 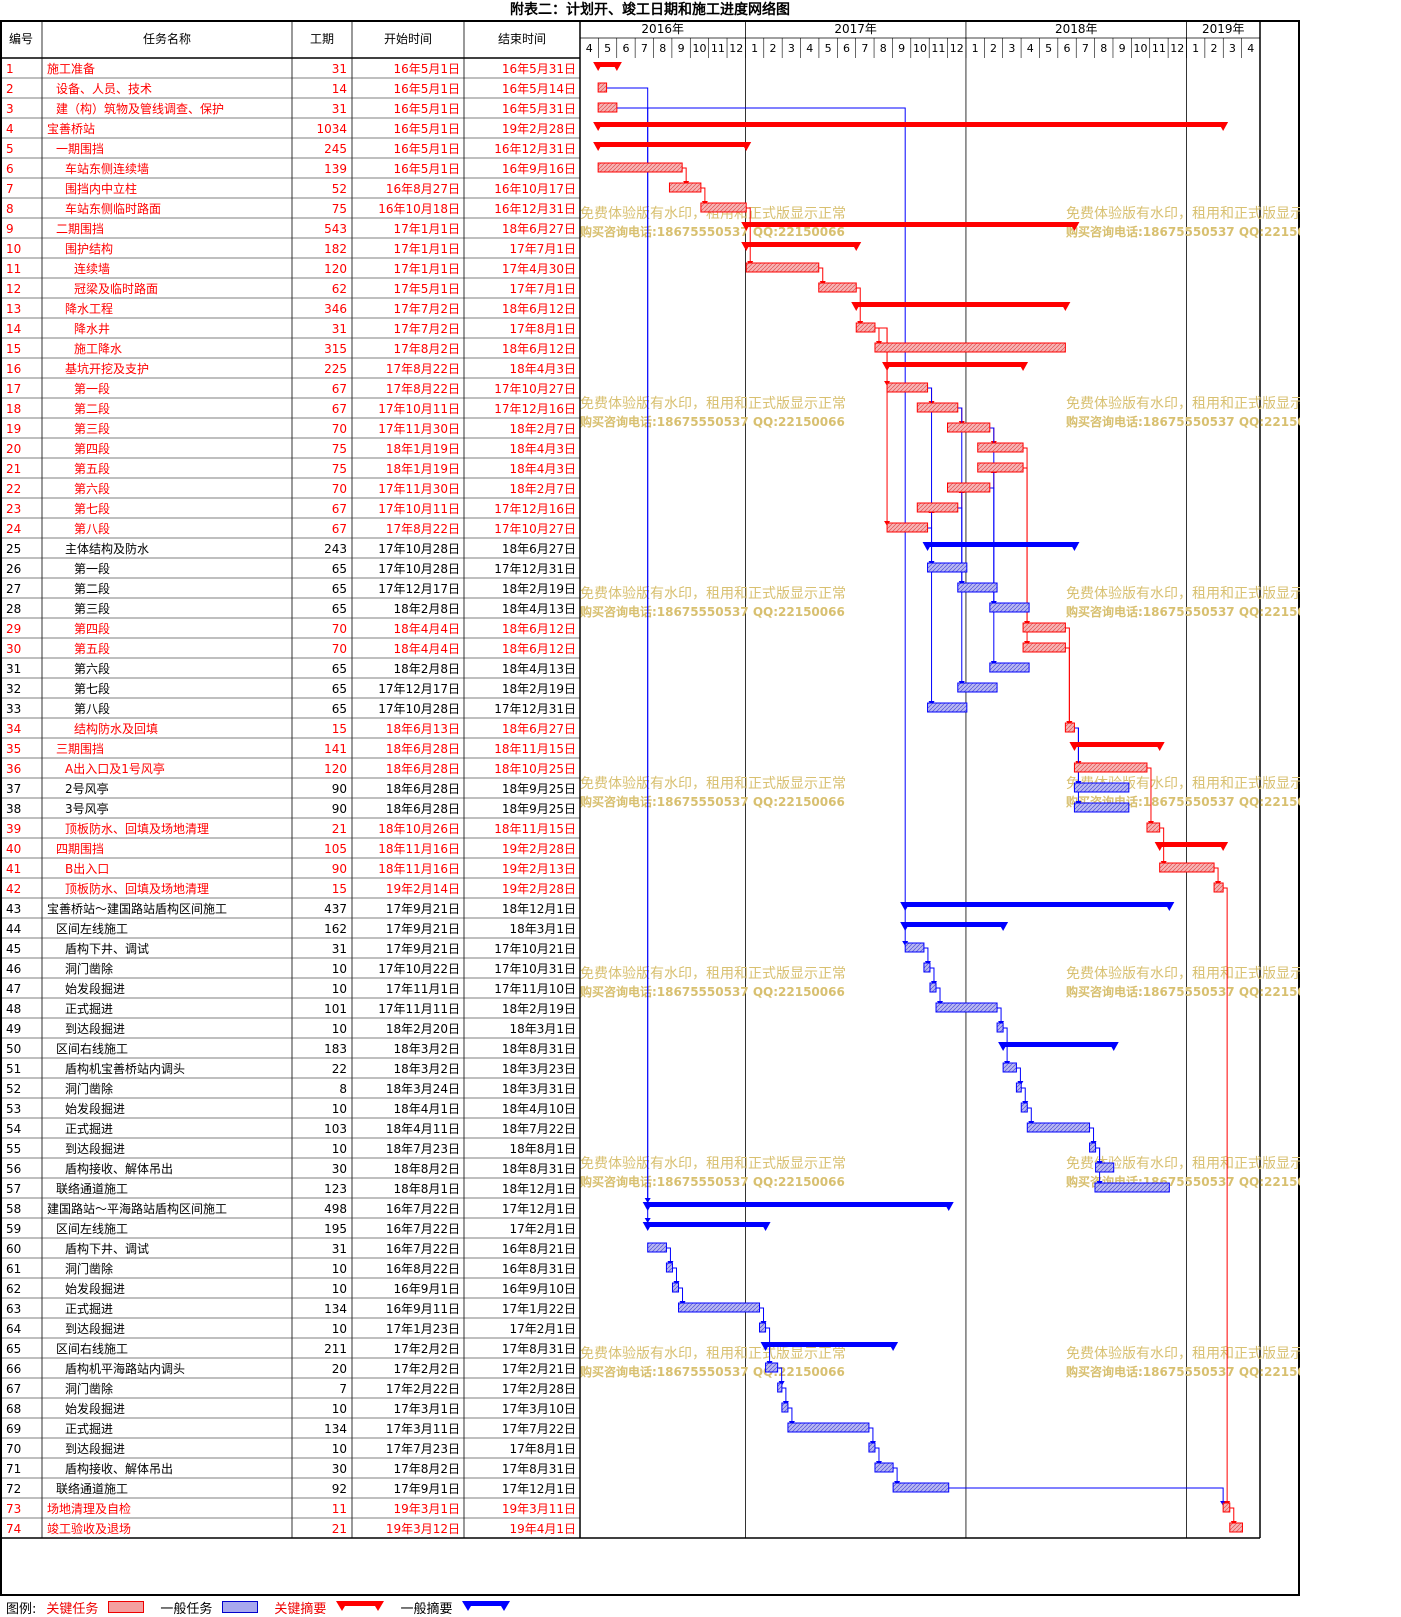 I want to click on cell-end: 19年2月28日, so click(x=539, y=129).